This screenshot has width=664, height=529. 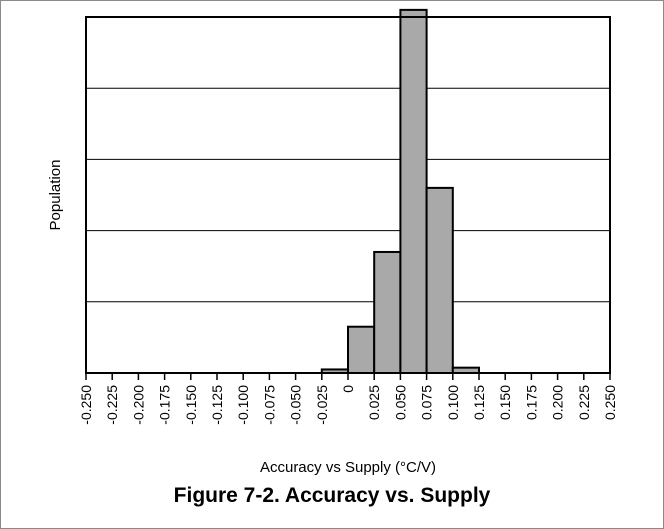 What do you see at coordinates (427, 402) in the screenshot?
I see `x-tick-label: 0.075` at bounding box center [427, 402].